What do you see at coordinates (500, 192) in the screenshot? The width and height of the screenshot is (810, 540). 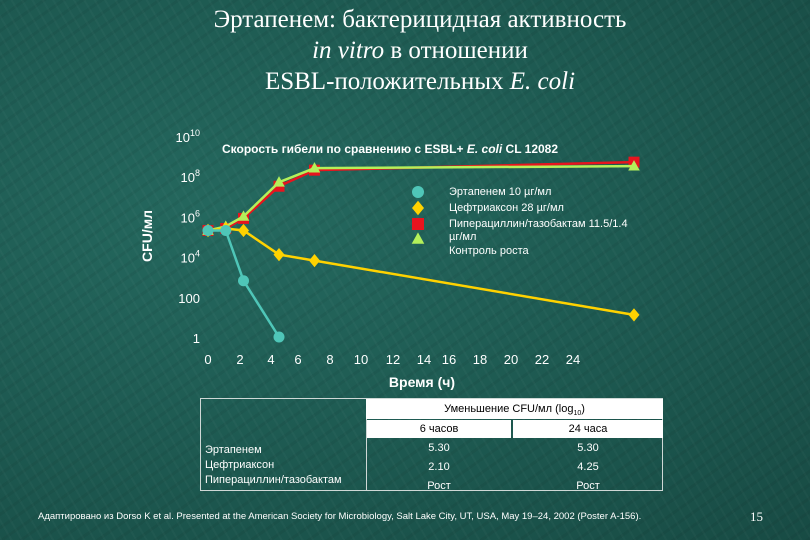 I see `legend-label: Эртапенем 10 µг/мл` at bounding box center [500, 192].